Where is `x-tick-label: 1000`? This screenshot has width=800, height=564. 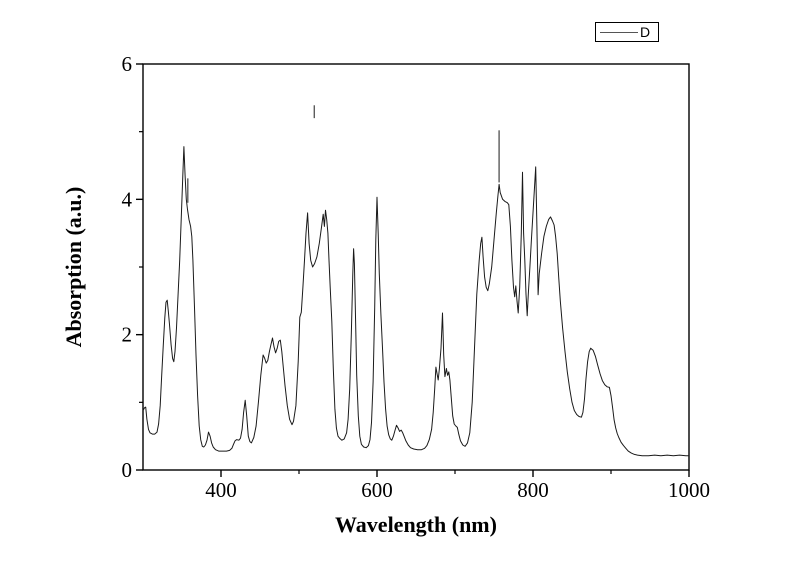 x-tick-label: 1000 is located at coordinates (689, 490).